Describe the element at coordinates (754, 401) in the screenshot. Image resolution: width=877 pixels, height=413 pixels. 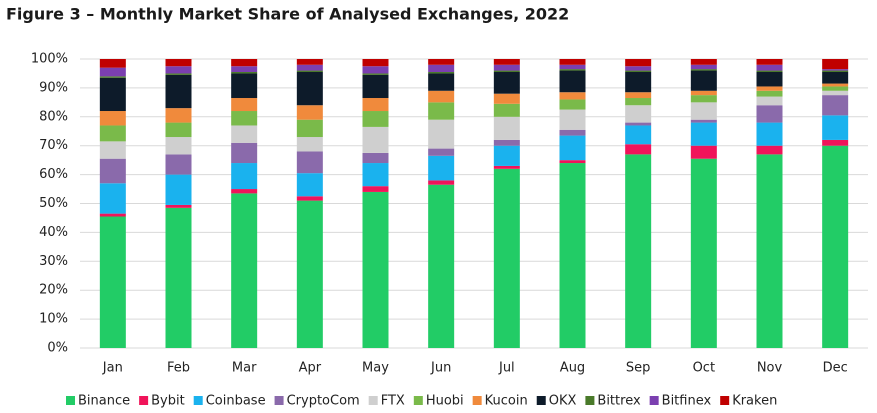
I see `legend-label: Kraken` at that location.